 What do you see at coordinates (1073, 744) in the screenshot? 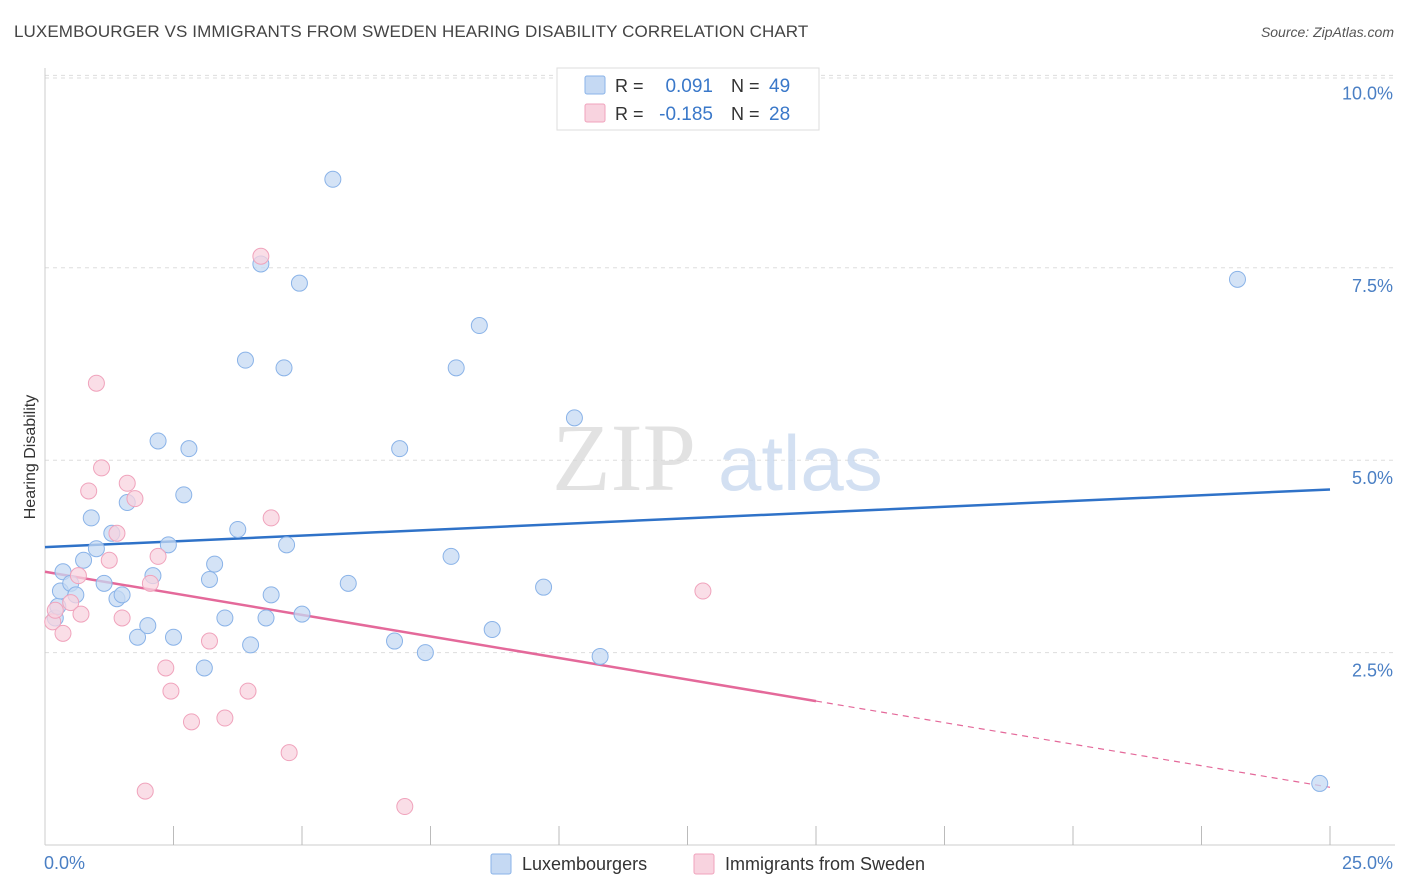
I see `trend-line-sweden-dashed` at bounding box center [1073, 744].